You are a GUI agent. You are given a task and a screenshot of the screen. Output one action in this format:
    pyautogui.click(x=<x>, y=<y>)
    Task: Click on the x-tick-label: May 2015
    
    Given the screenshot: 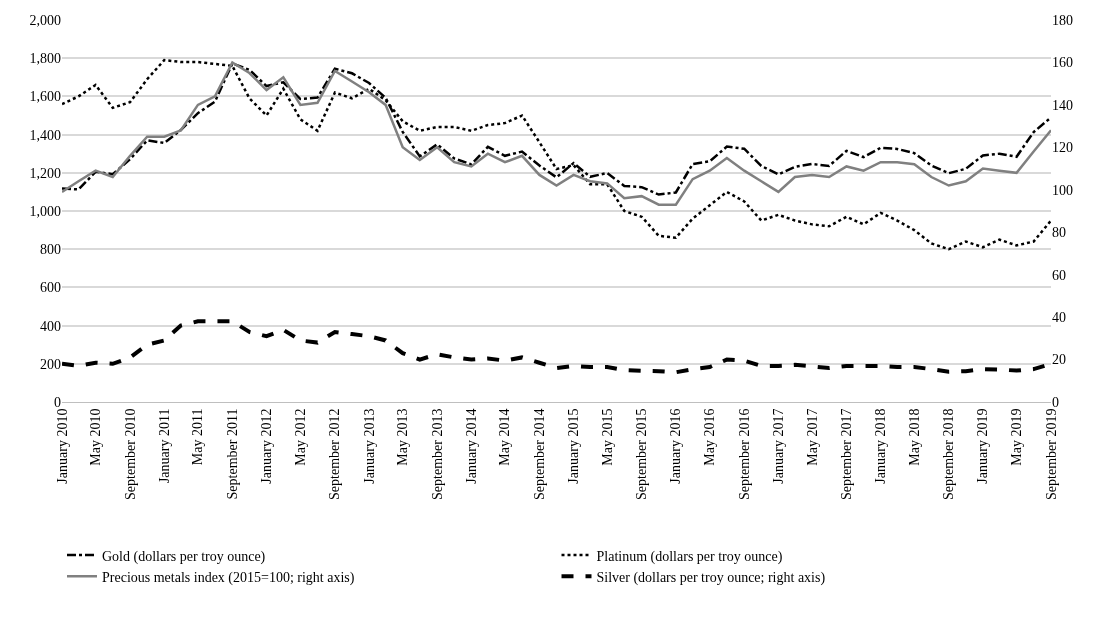 What is the action you would take?
    pyautogui.click(x=607, y=437)
    